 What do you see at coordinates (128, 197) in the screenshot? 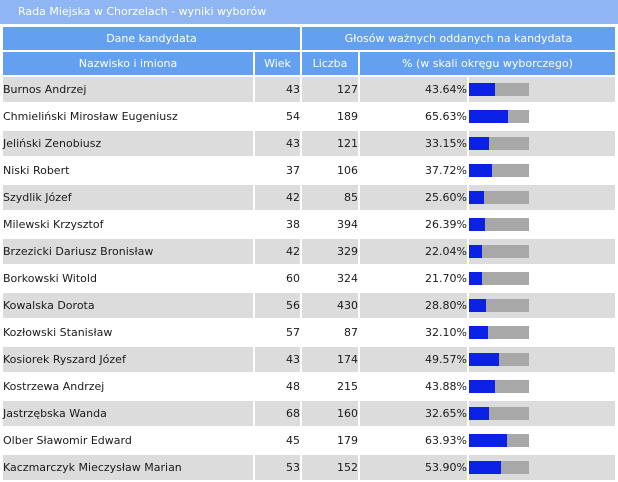
I see `candidate-name: Szydlik Józef` at bounding box center [128, 197].